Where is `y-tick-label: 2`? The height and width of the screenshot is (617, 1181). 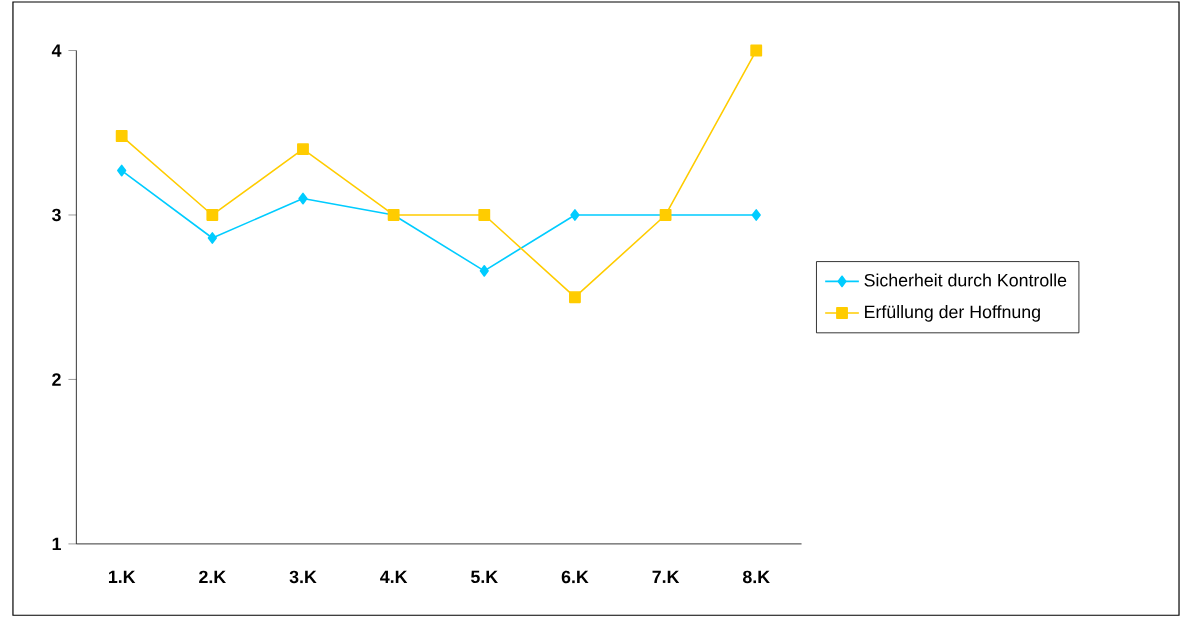
y-tick-label: 2 is located at coordinates (56, 379).